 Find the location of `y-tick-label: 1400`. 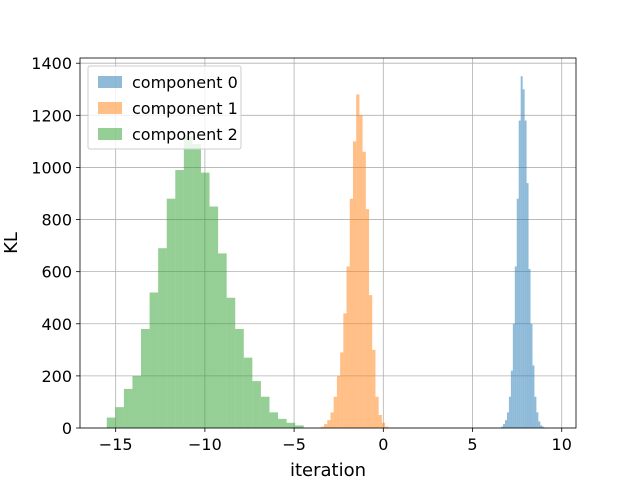

y-tick-label: 1400 is located at coordinates (51, 63).